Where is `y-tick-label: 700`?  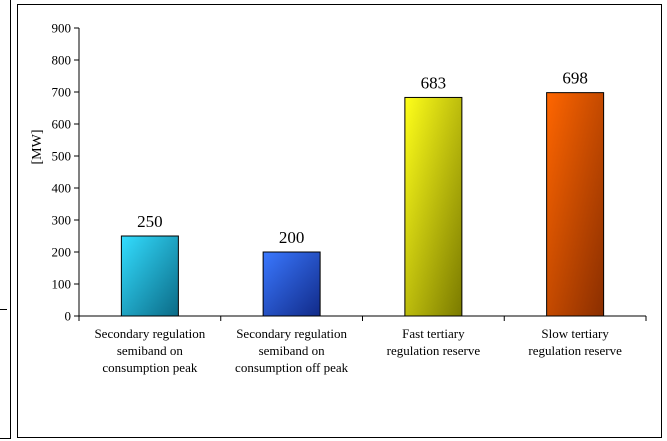 y-tick-label: 700 is located at coordinates (62, 92).